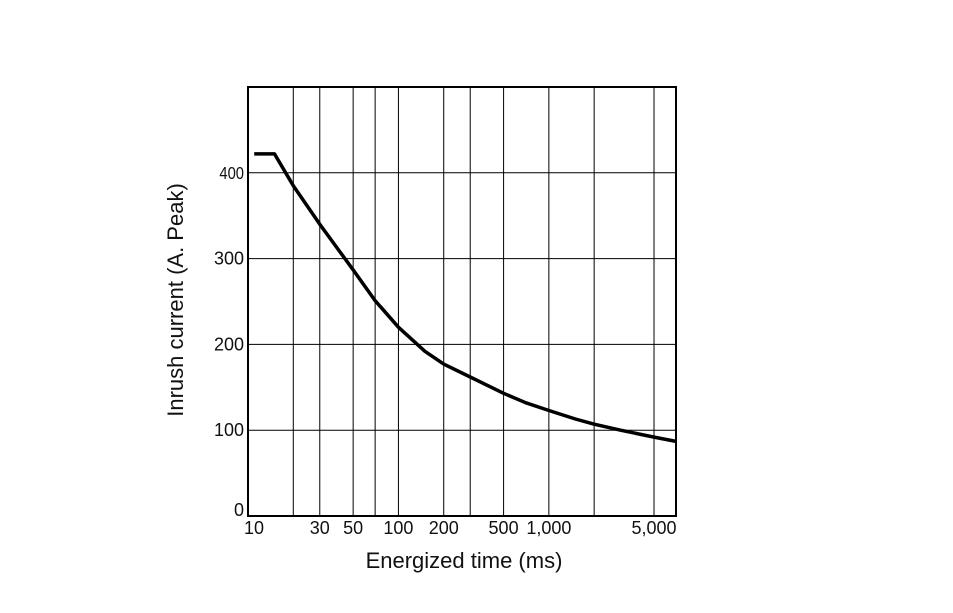 The width and height of the screenshot is (953, 613). Describe the element at coordinates (464, 560) in the screenshot. I see `x-axis-title: Energized time (ms)` at that location.